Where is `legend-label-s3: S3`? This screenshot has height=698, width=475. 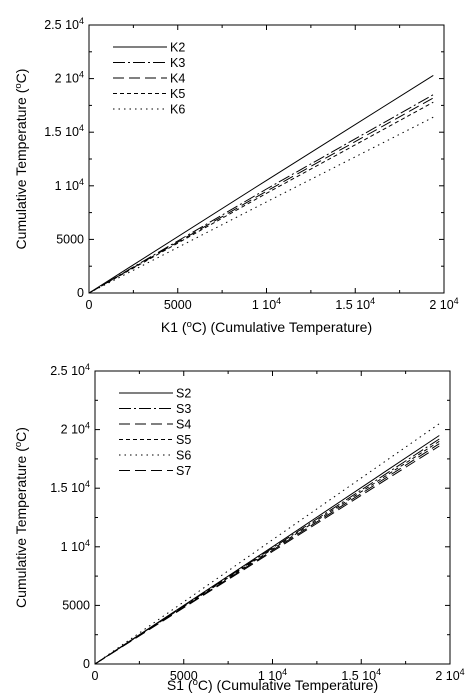 legend-label-s3: S3 is located at coordinates (183, 409).